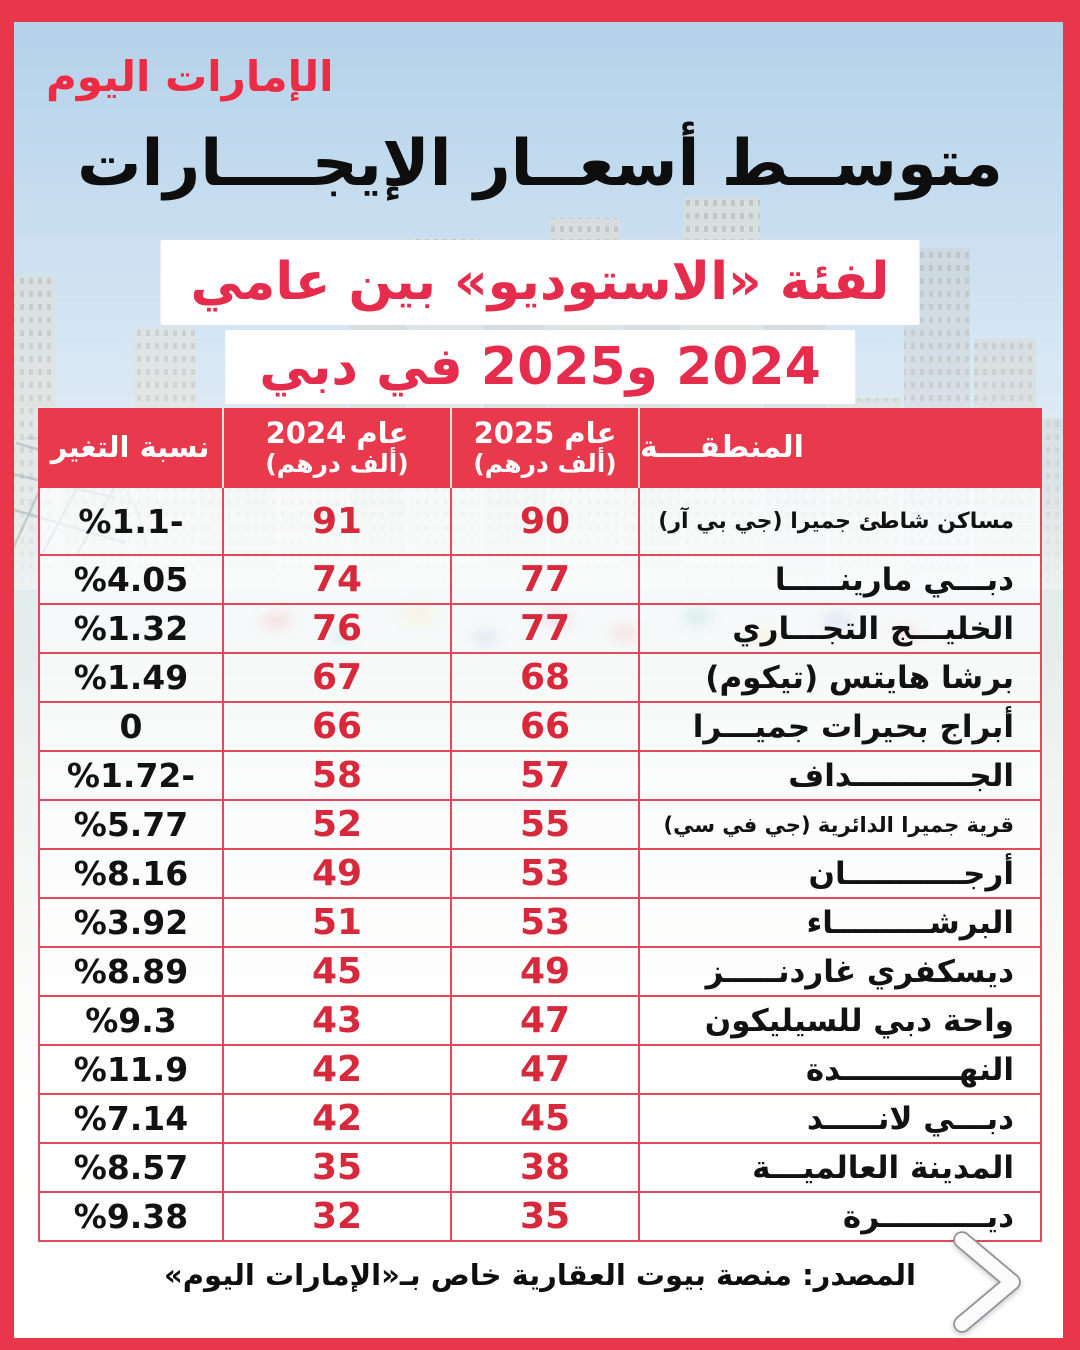  What do you see at coordinates (909, 1069) in the screenshot?
I see `region-name: النهـــــــــــدة` at bounding box center [909, 1069].